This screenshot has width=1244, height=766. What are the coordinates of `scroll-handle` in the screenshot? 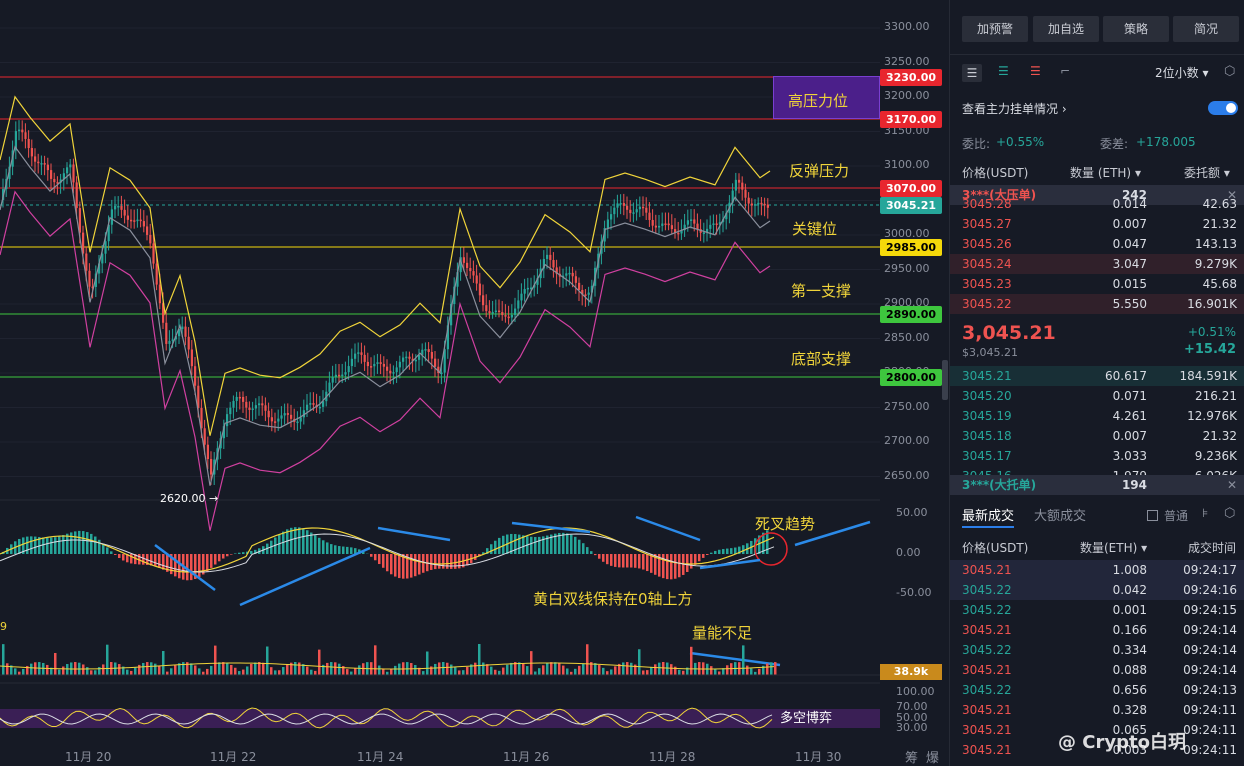 It's located at (945, 380).